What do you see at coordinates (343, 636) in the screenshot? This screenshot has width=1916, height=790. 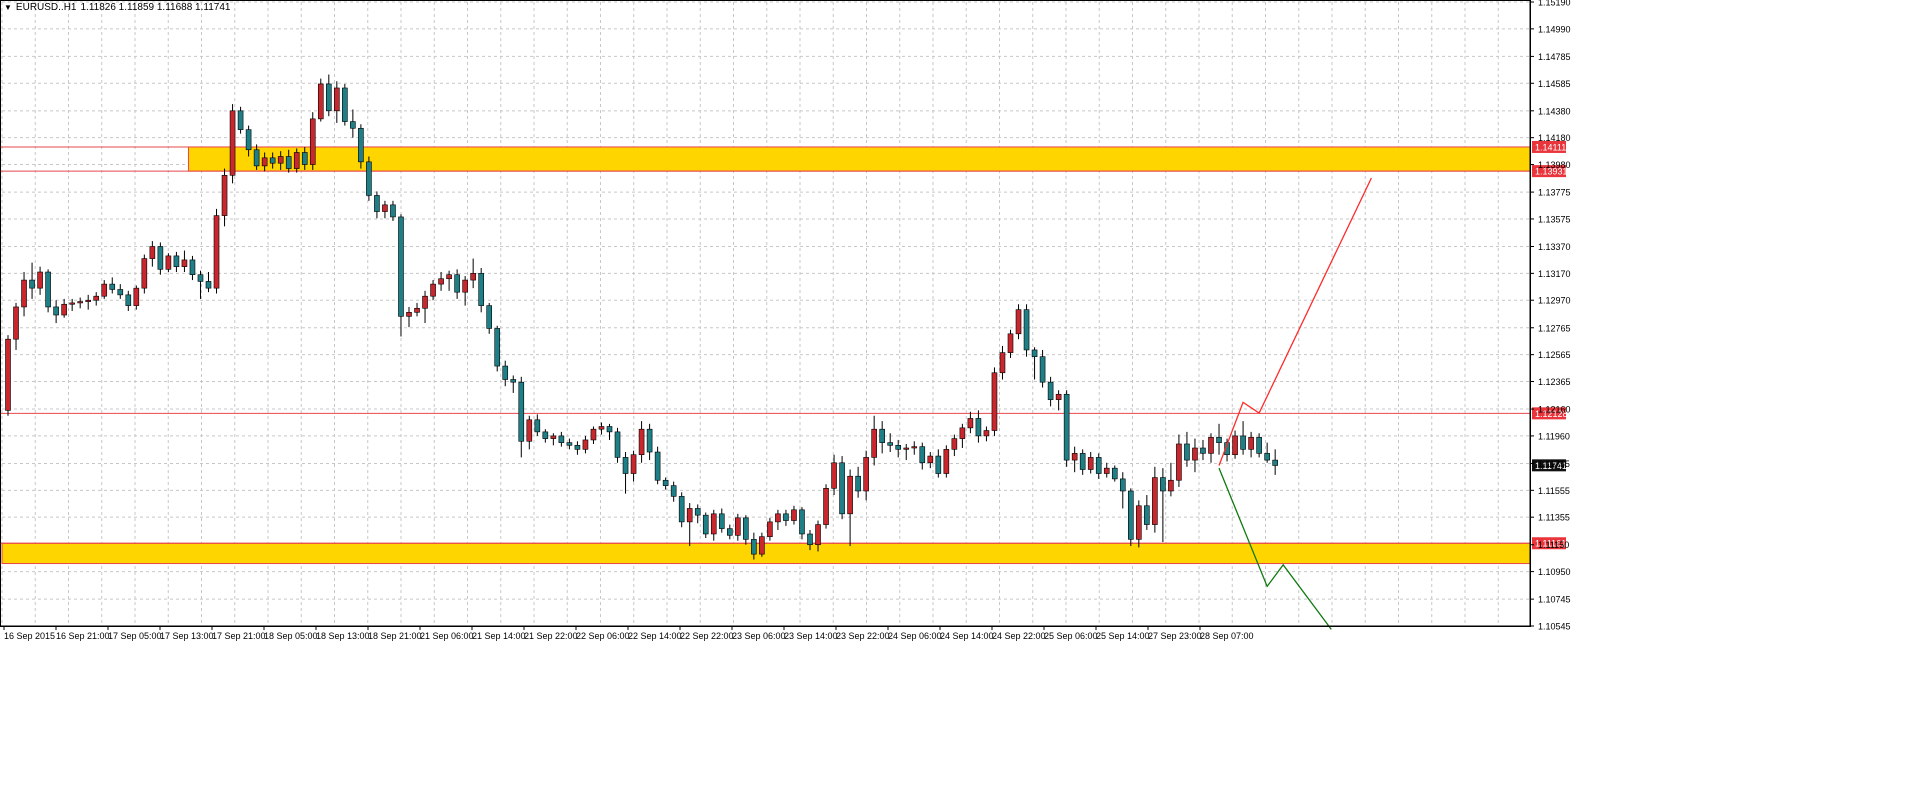 I see `x-tick-label: 18 Sep 13:00` at bounding box center [343, 636].